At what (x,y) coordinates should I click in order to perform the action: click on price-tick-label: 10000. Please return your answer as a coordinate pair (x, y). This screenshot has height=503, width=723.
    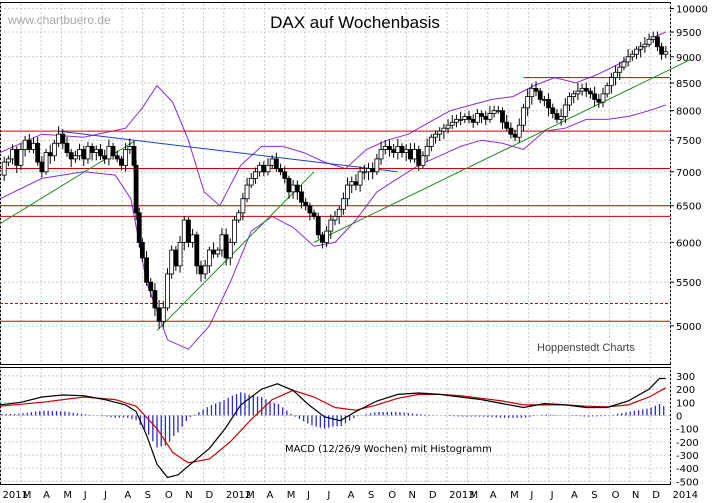
    Looking at the image, I should click on (692, 10).